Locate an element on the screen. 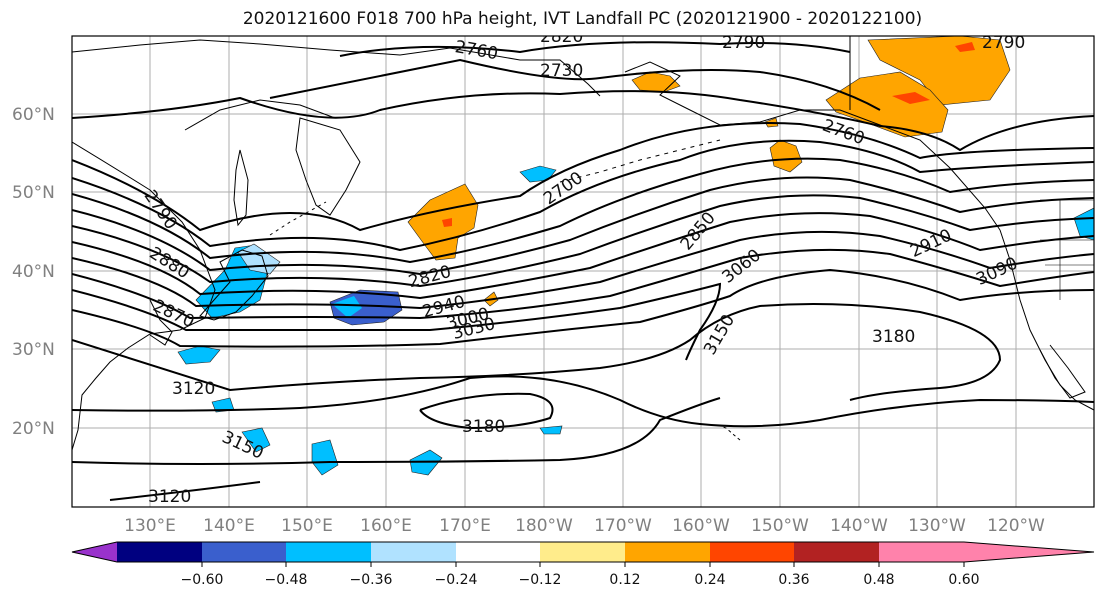 The width and height of the screenshot is (1105, 601). lon-label: 140°E is located at coordinates (229, 526).